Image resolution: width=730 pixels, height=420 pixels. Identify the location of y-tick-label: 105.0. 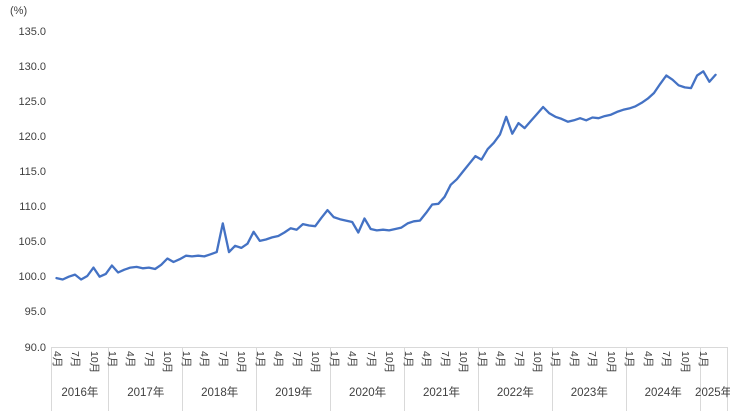
(32, 242).